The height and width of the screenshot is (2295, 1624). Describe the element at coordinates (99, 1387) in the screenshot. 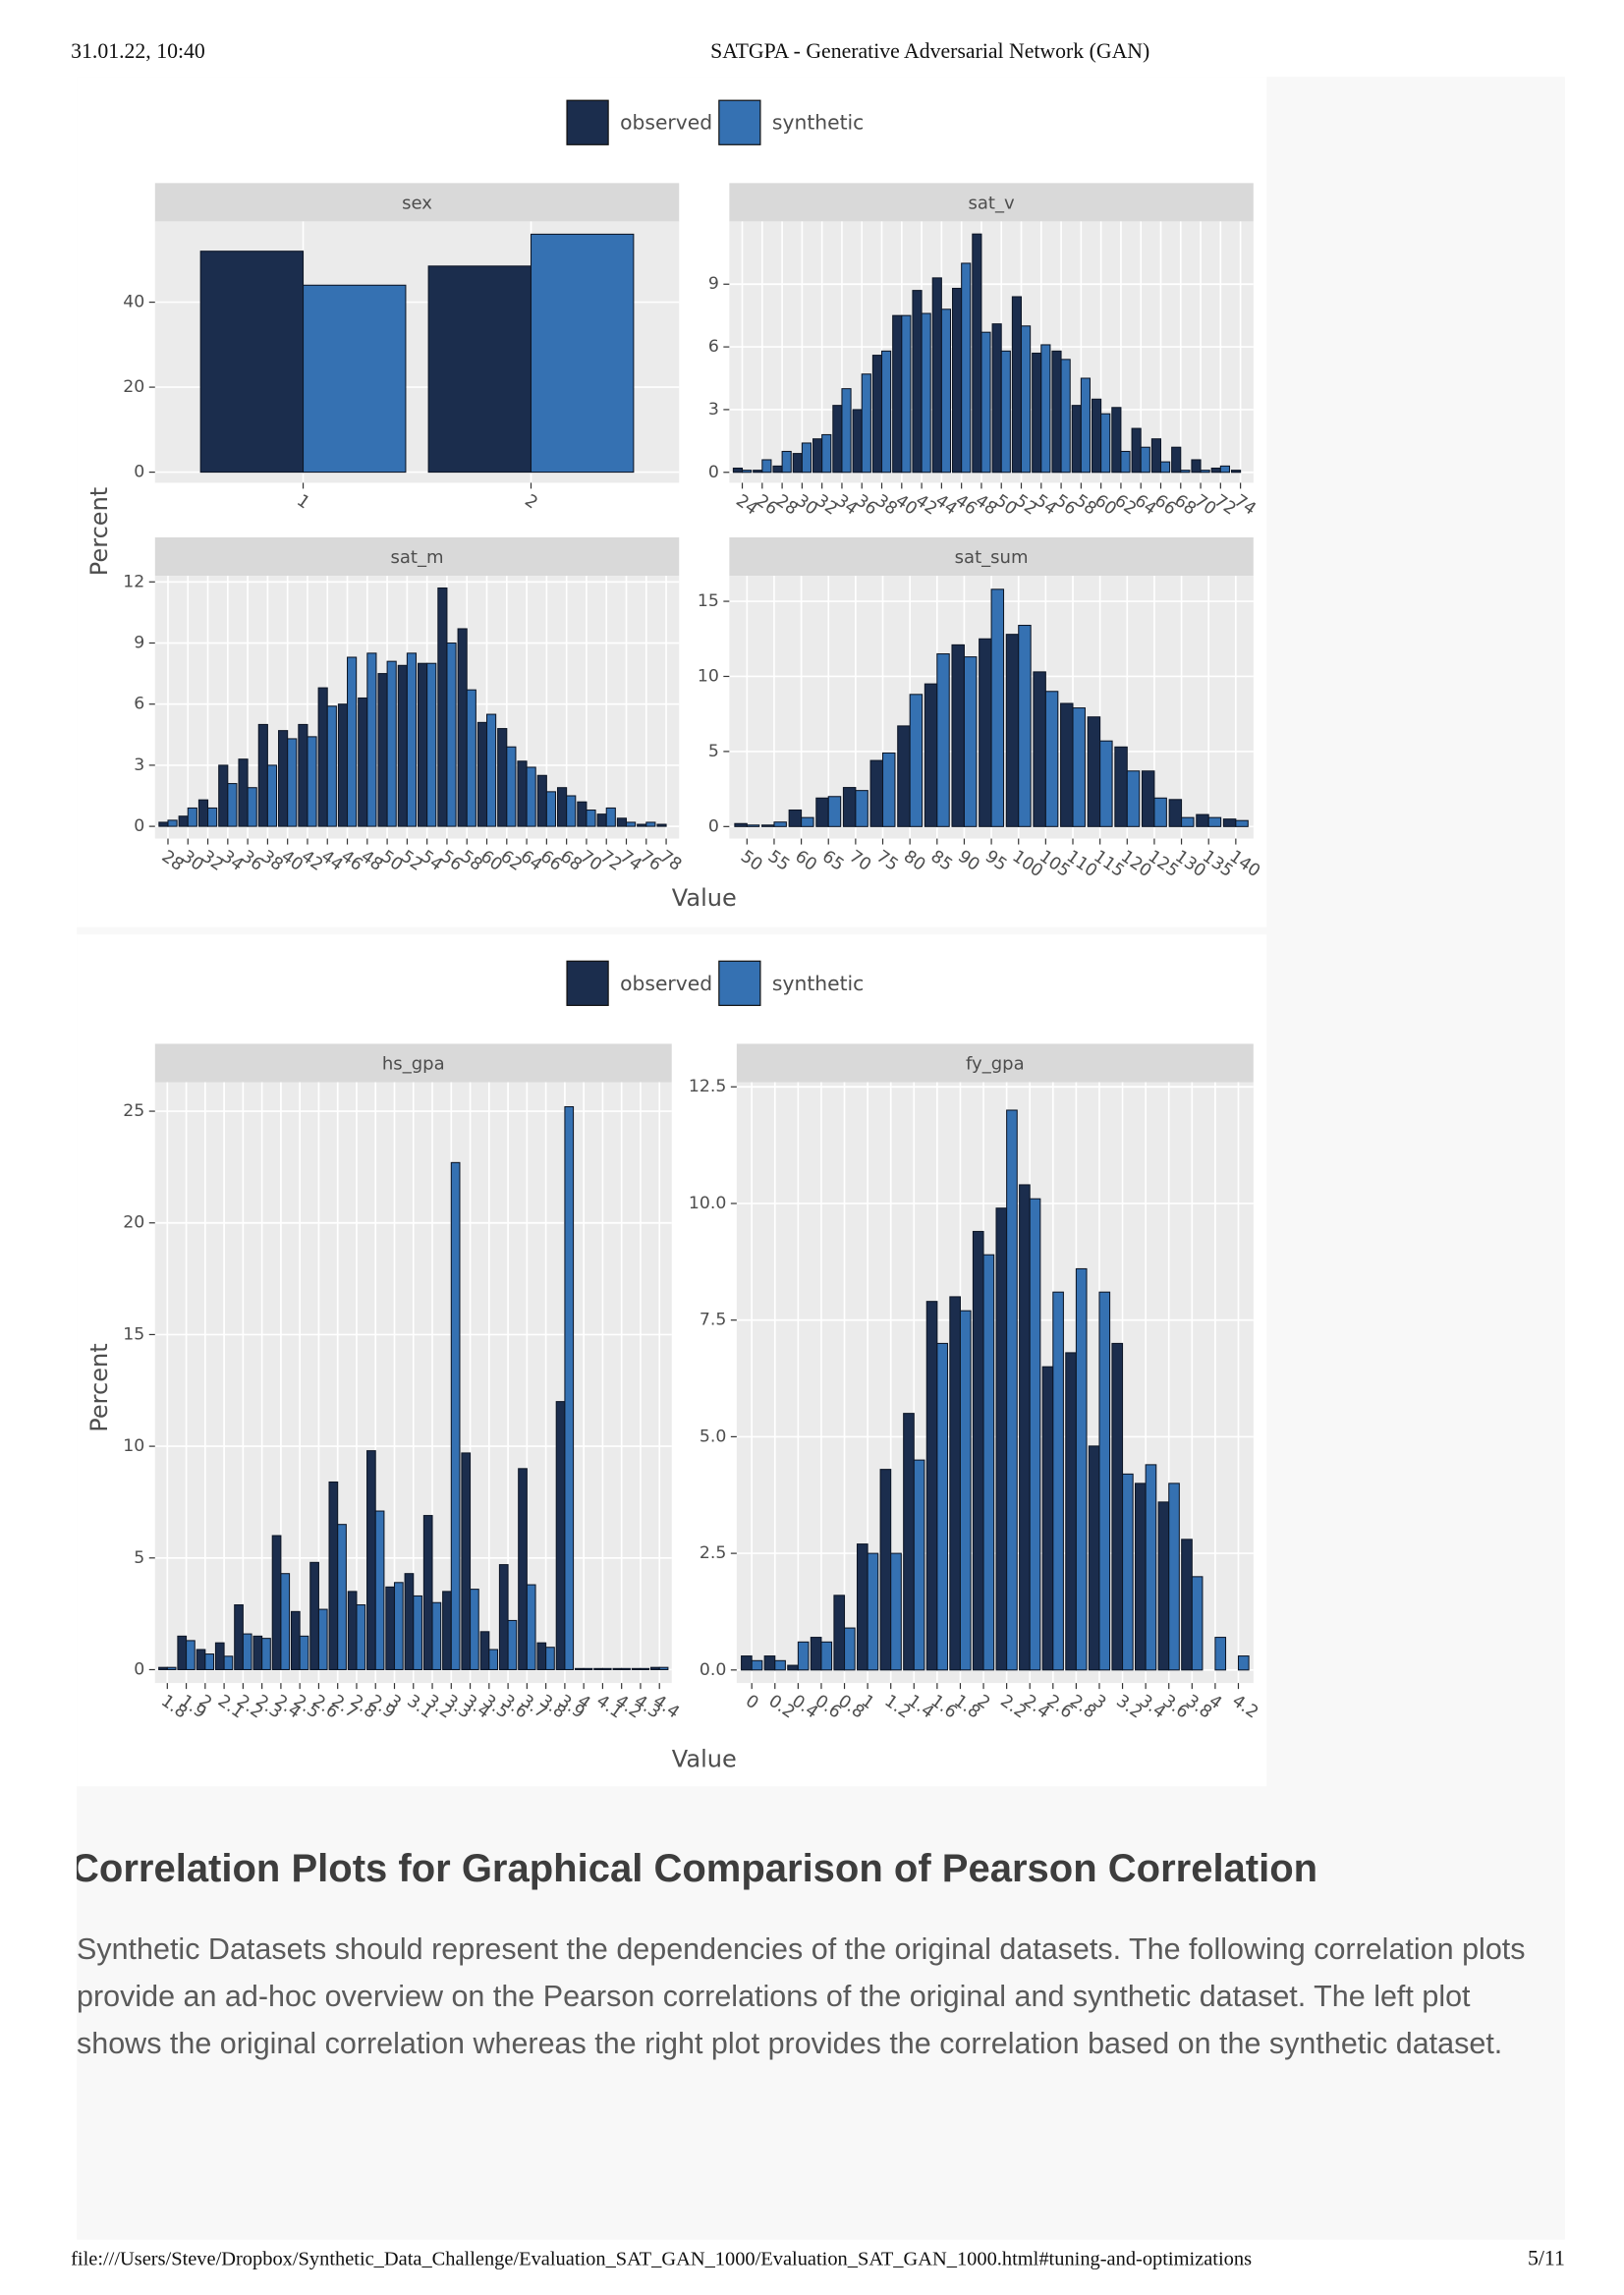

I see `y-axis-title: Percent` at that location.